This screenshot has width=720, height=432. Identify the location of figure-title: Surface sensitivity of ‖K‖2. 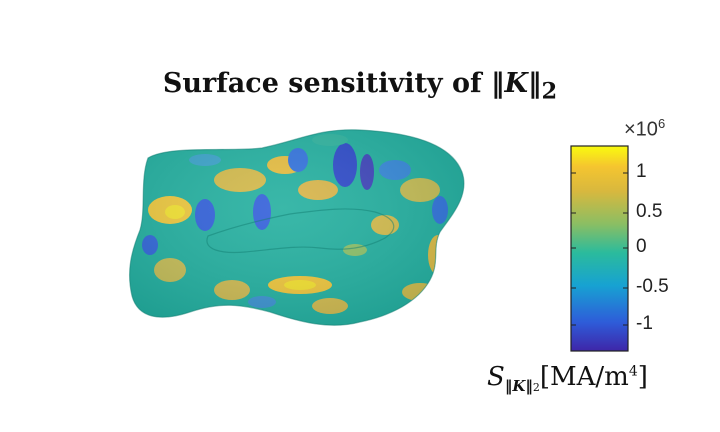
(360, 86).